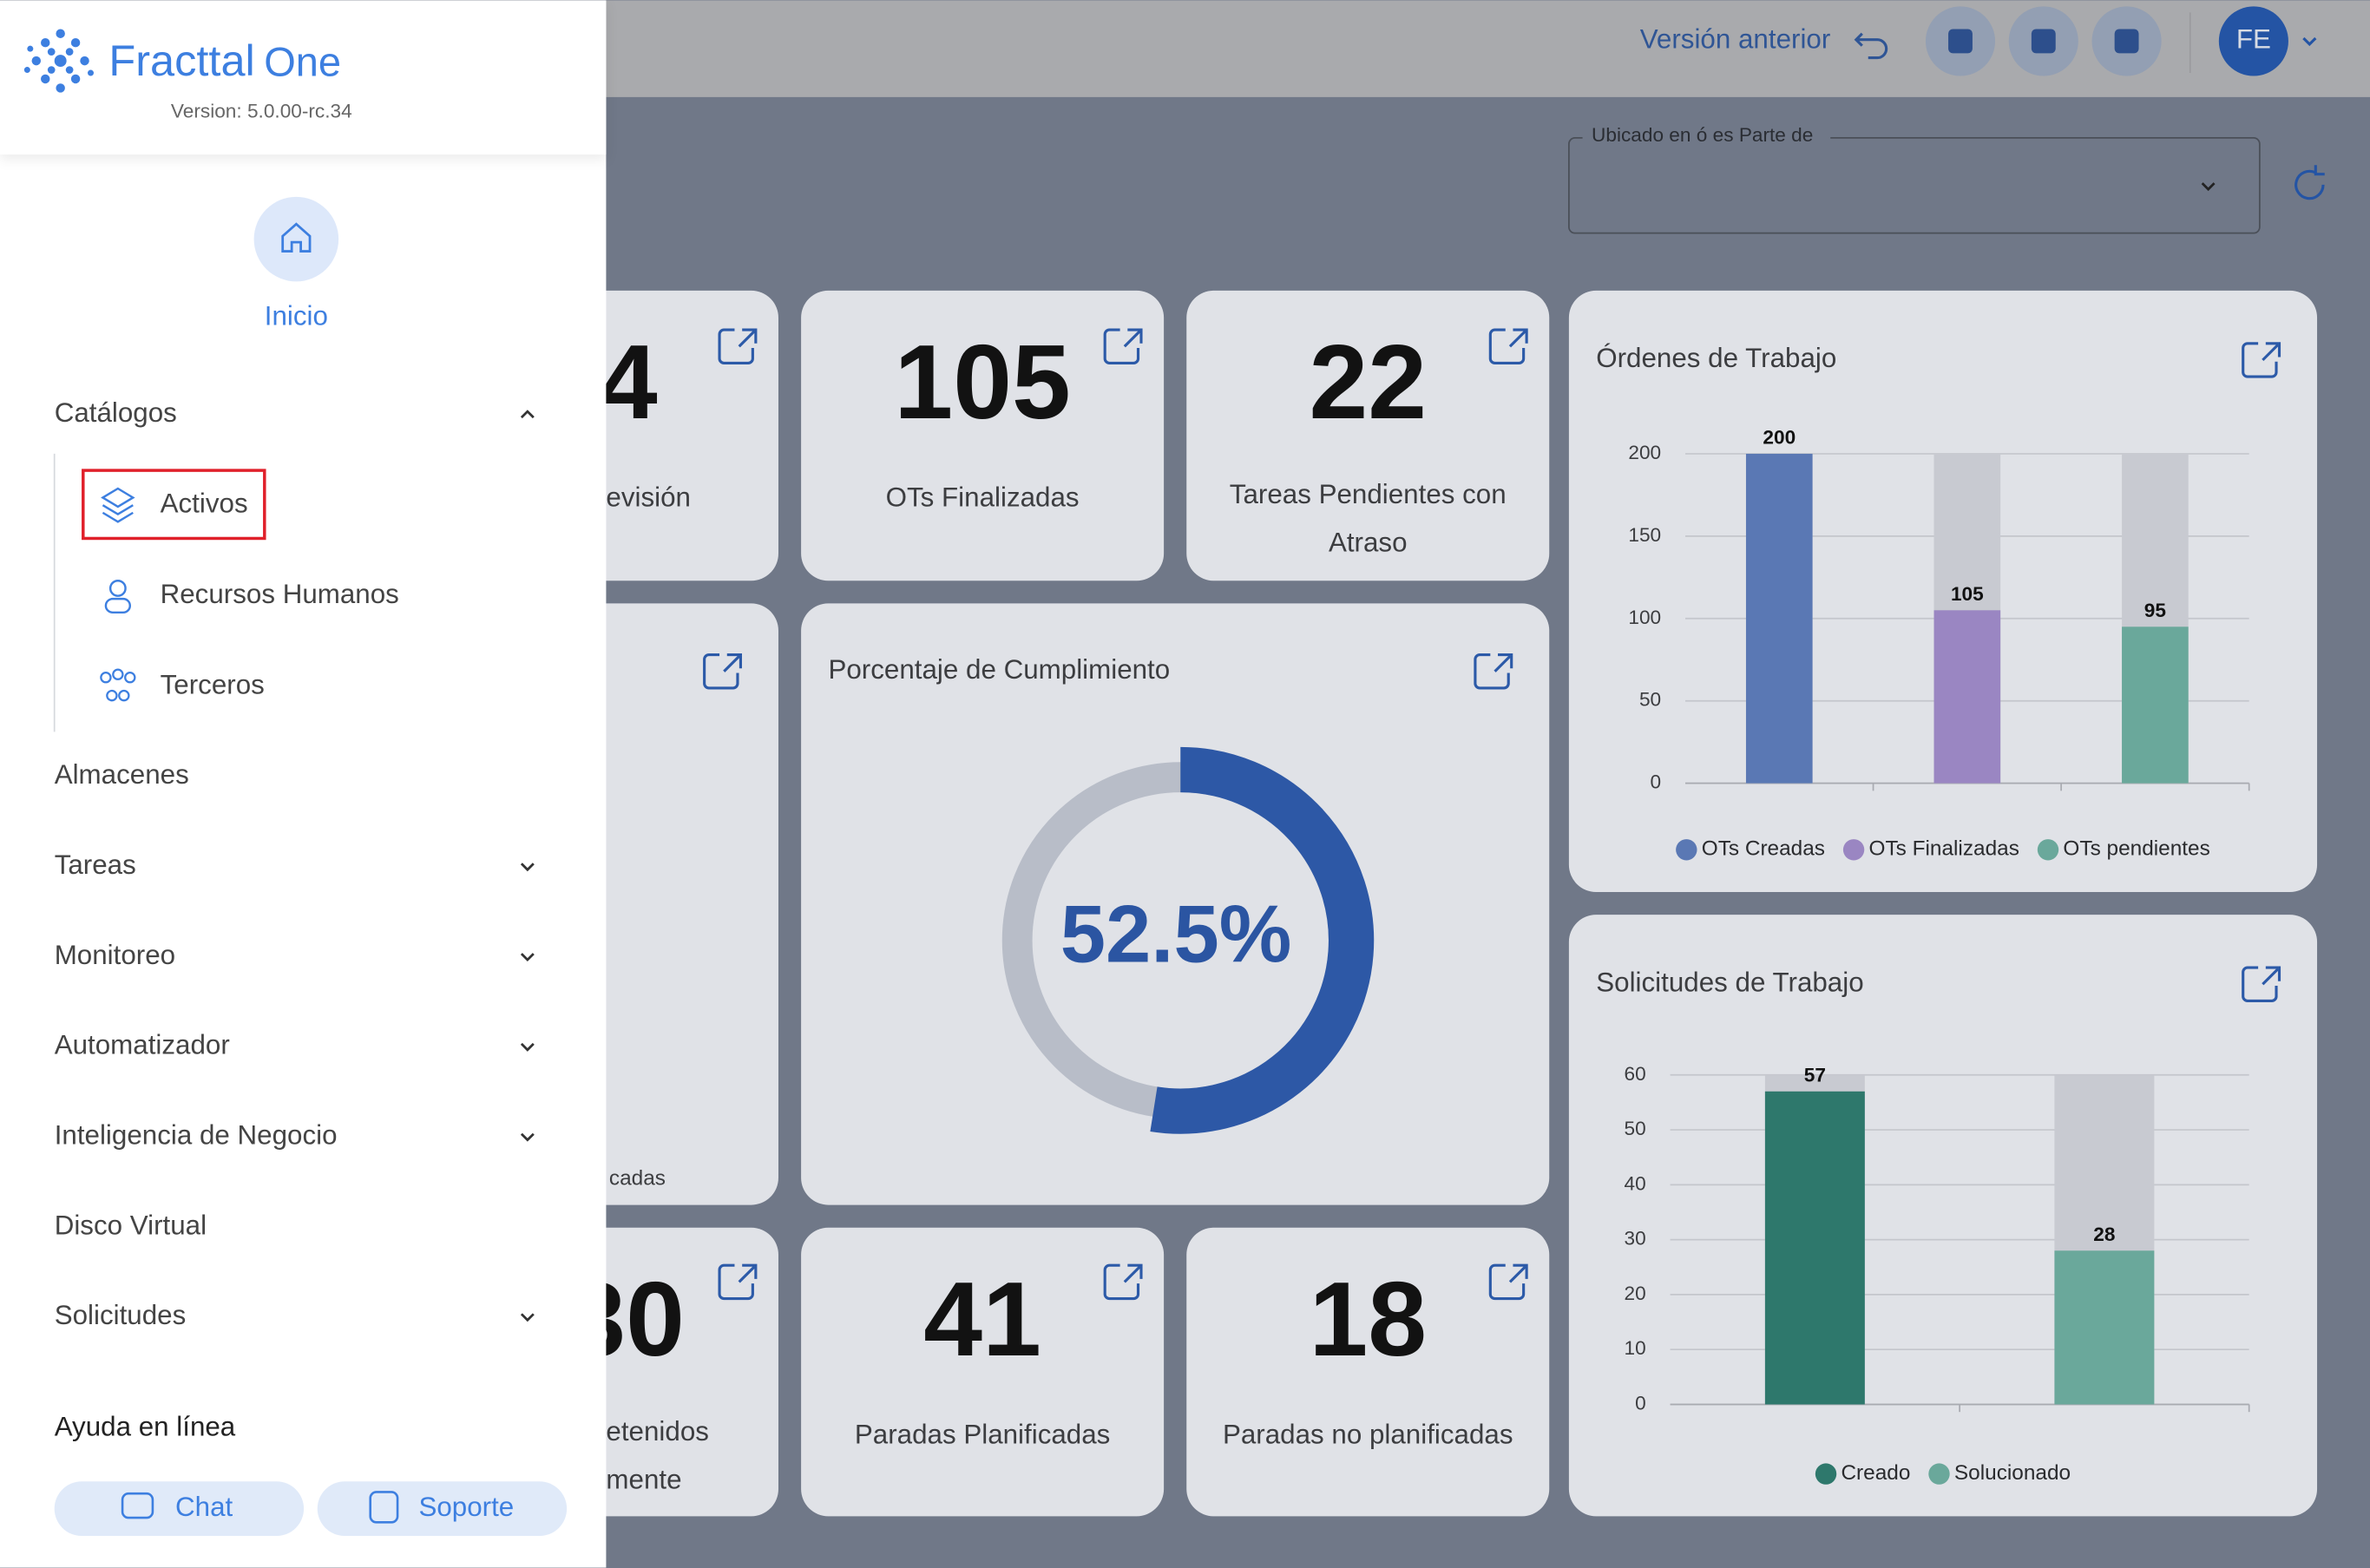 This screenshot has height=1568, width=2370. Describe the element at coordinates (2104, 1234) in the screenshot. I see `data-label: 28` at that location.